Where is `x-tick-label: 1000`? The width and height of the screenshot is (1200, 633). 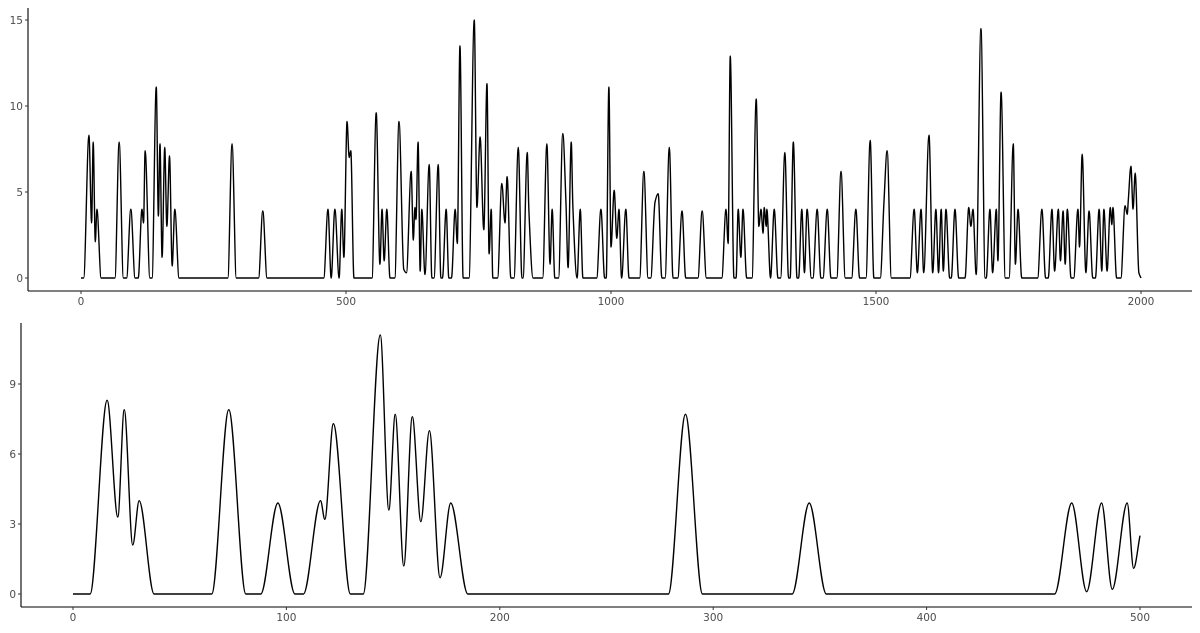
x-tick-label: 1000 is located at coordinates (611, 302).